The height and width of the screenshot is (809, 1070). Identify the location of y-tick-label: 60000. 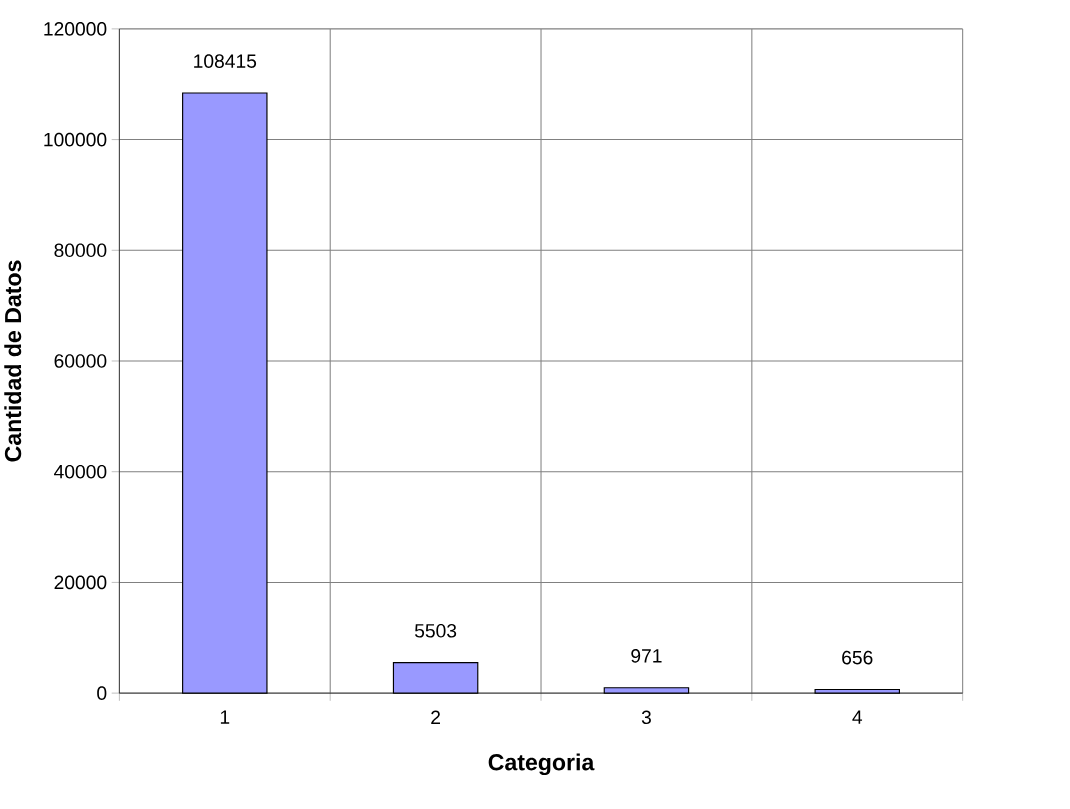
(80, 361).